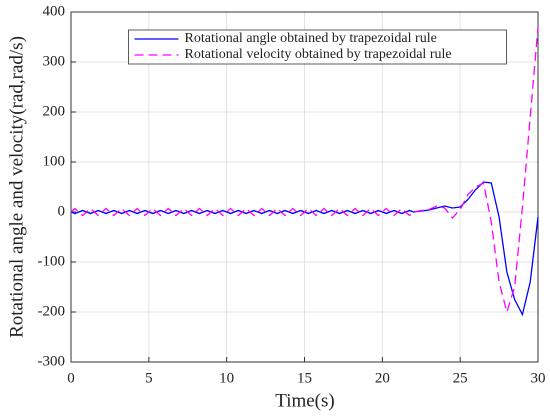 The image size is (550, 416). Describe the element at coordinates (52, 261) in the screenshot. I see `y-tick-label: -100` at that location.